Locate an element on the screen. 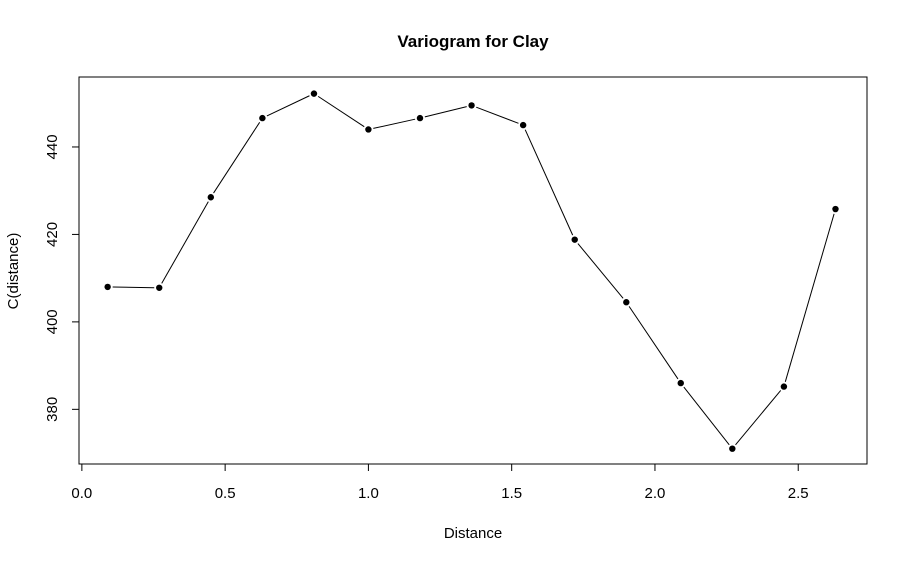 The image size is (909, 562). y-tick-label: 420 is located at coordinates (52, 234).